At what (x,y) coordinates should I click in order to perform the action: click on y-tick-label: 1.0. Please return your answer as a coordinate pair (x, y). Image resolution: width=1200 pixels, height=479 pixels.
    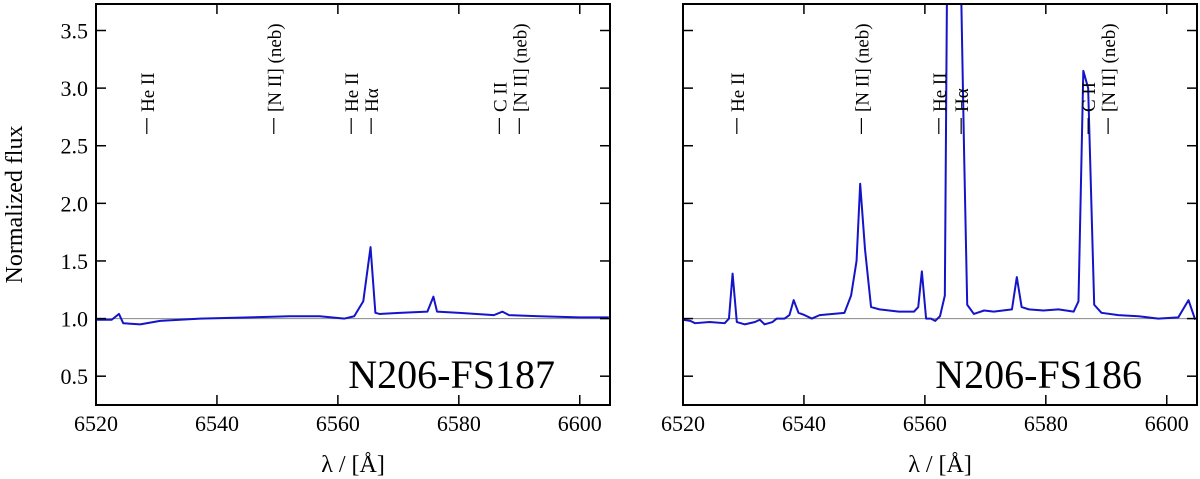
    Looking at the image, I should click on (75, 319).